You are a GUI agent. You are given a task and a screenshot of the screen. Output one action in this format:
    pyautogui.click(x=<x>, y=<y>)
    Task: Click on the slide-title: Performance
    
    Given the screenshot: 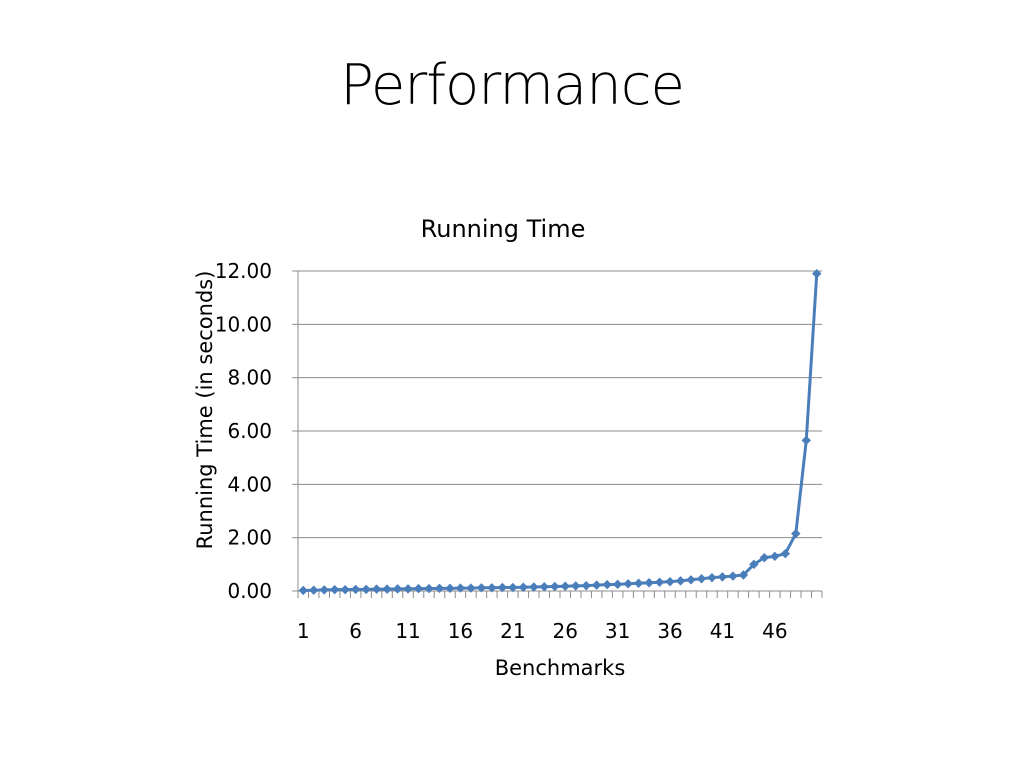 What is the action you would take?
    pyautogui.click(x=512, y=85)
    